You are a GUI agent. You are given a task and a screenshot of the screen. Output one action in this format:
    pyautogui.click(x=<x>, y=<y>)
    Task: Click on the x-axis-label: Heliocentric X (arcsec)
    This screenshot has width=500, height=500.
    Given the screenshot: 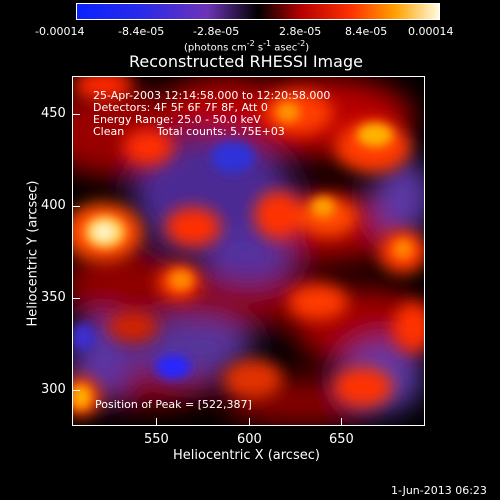 What is the action you would take?
    pyautogui.click(x=246, y=455)
    